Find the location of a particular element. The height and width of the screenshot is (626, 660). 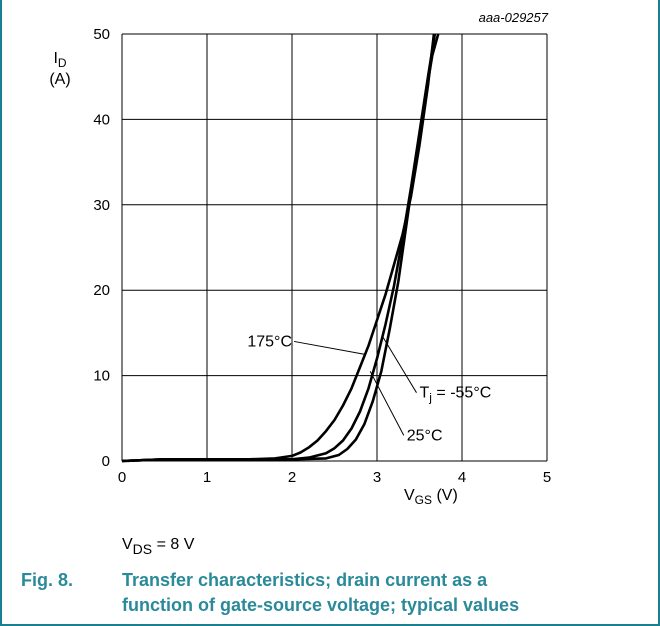

x-tick-label-1: 1 is located at coordinates (207, 477).